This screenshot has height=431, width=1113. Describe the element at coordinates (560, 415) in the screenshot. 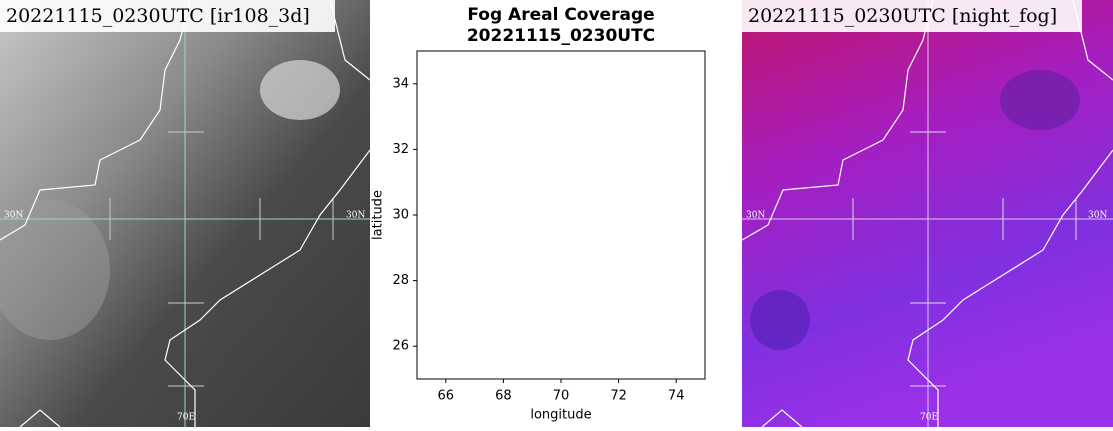

I see `x-axis-label: longitude` at that location.